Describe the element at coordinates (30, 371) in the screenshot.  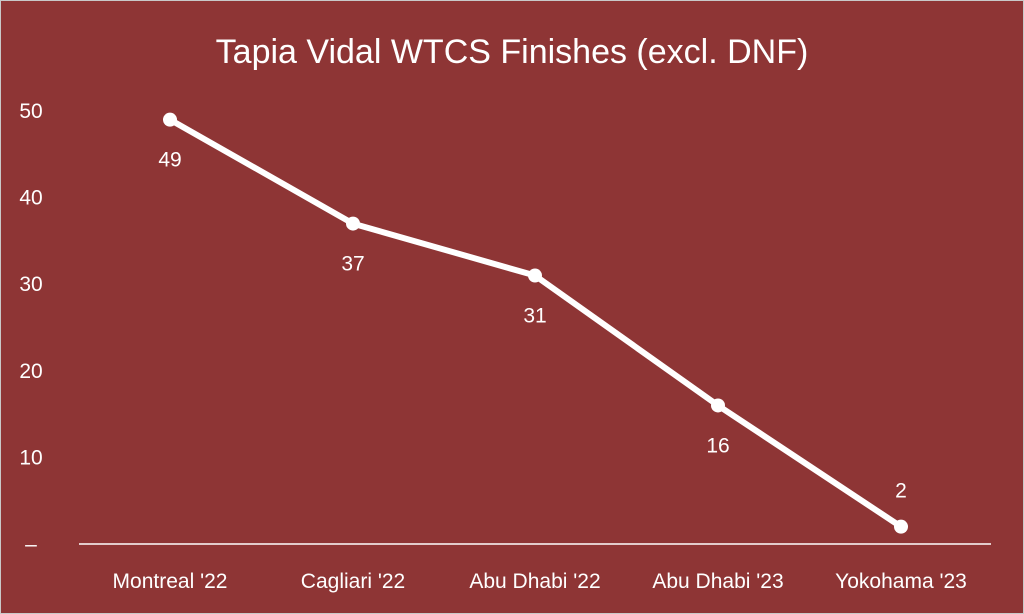
I see `y-tick-label: 20` at that location.